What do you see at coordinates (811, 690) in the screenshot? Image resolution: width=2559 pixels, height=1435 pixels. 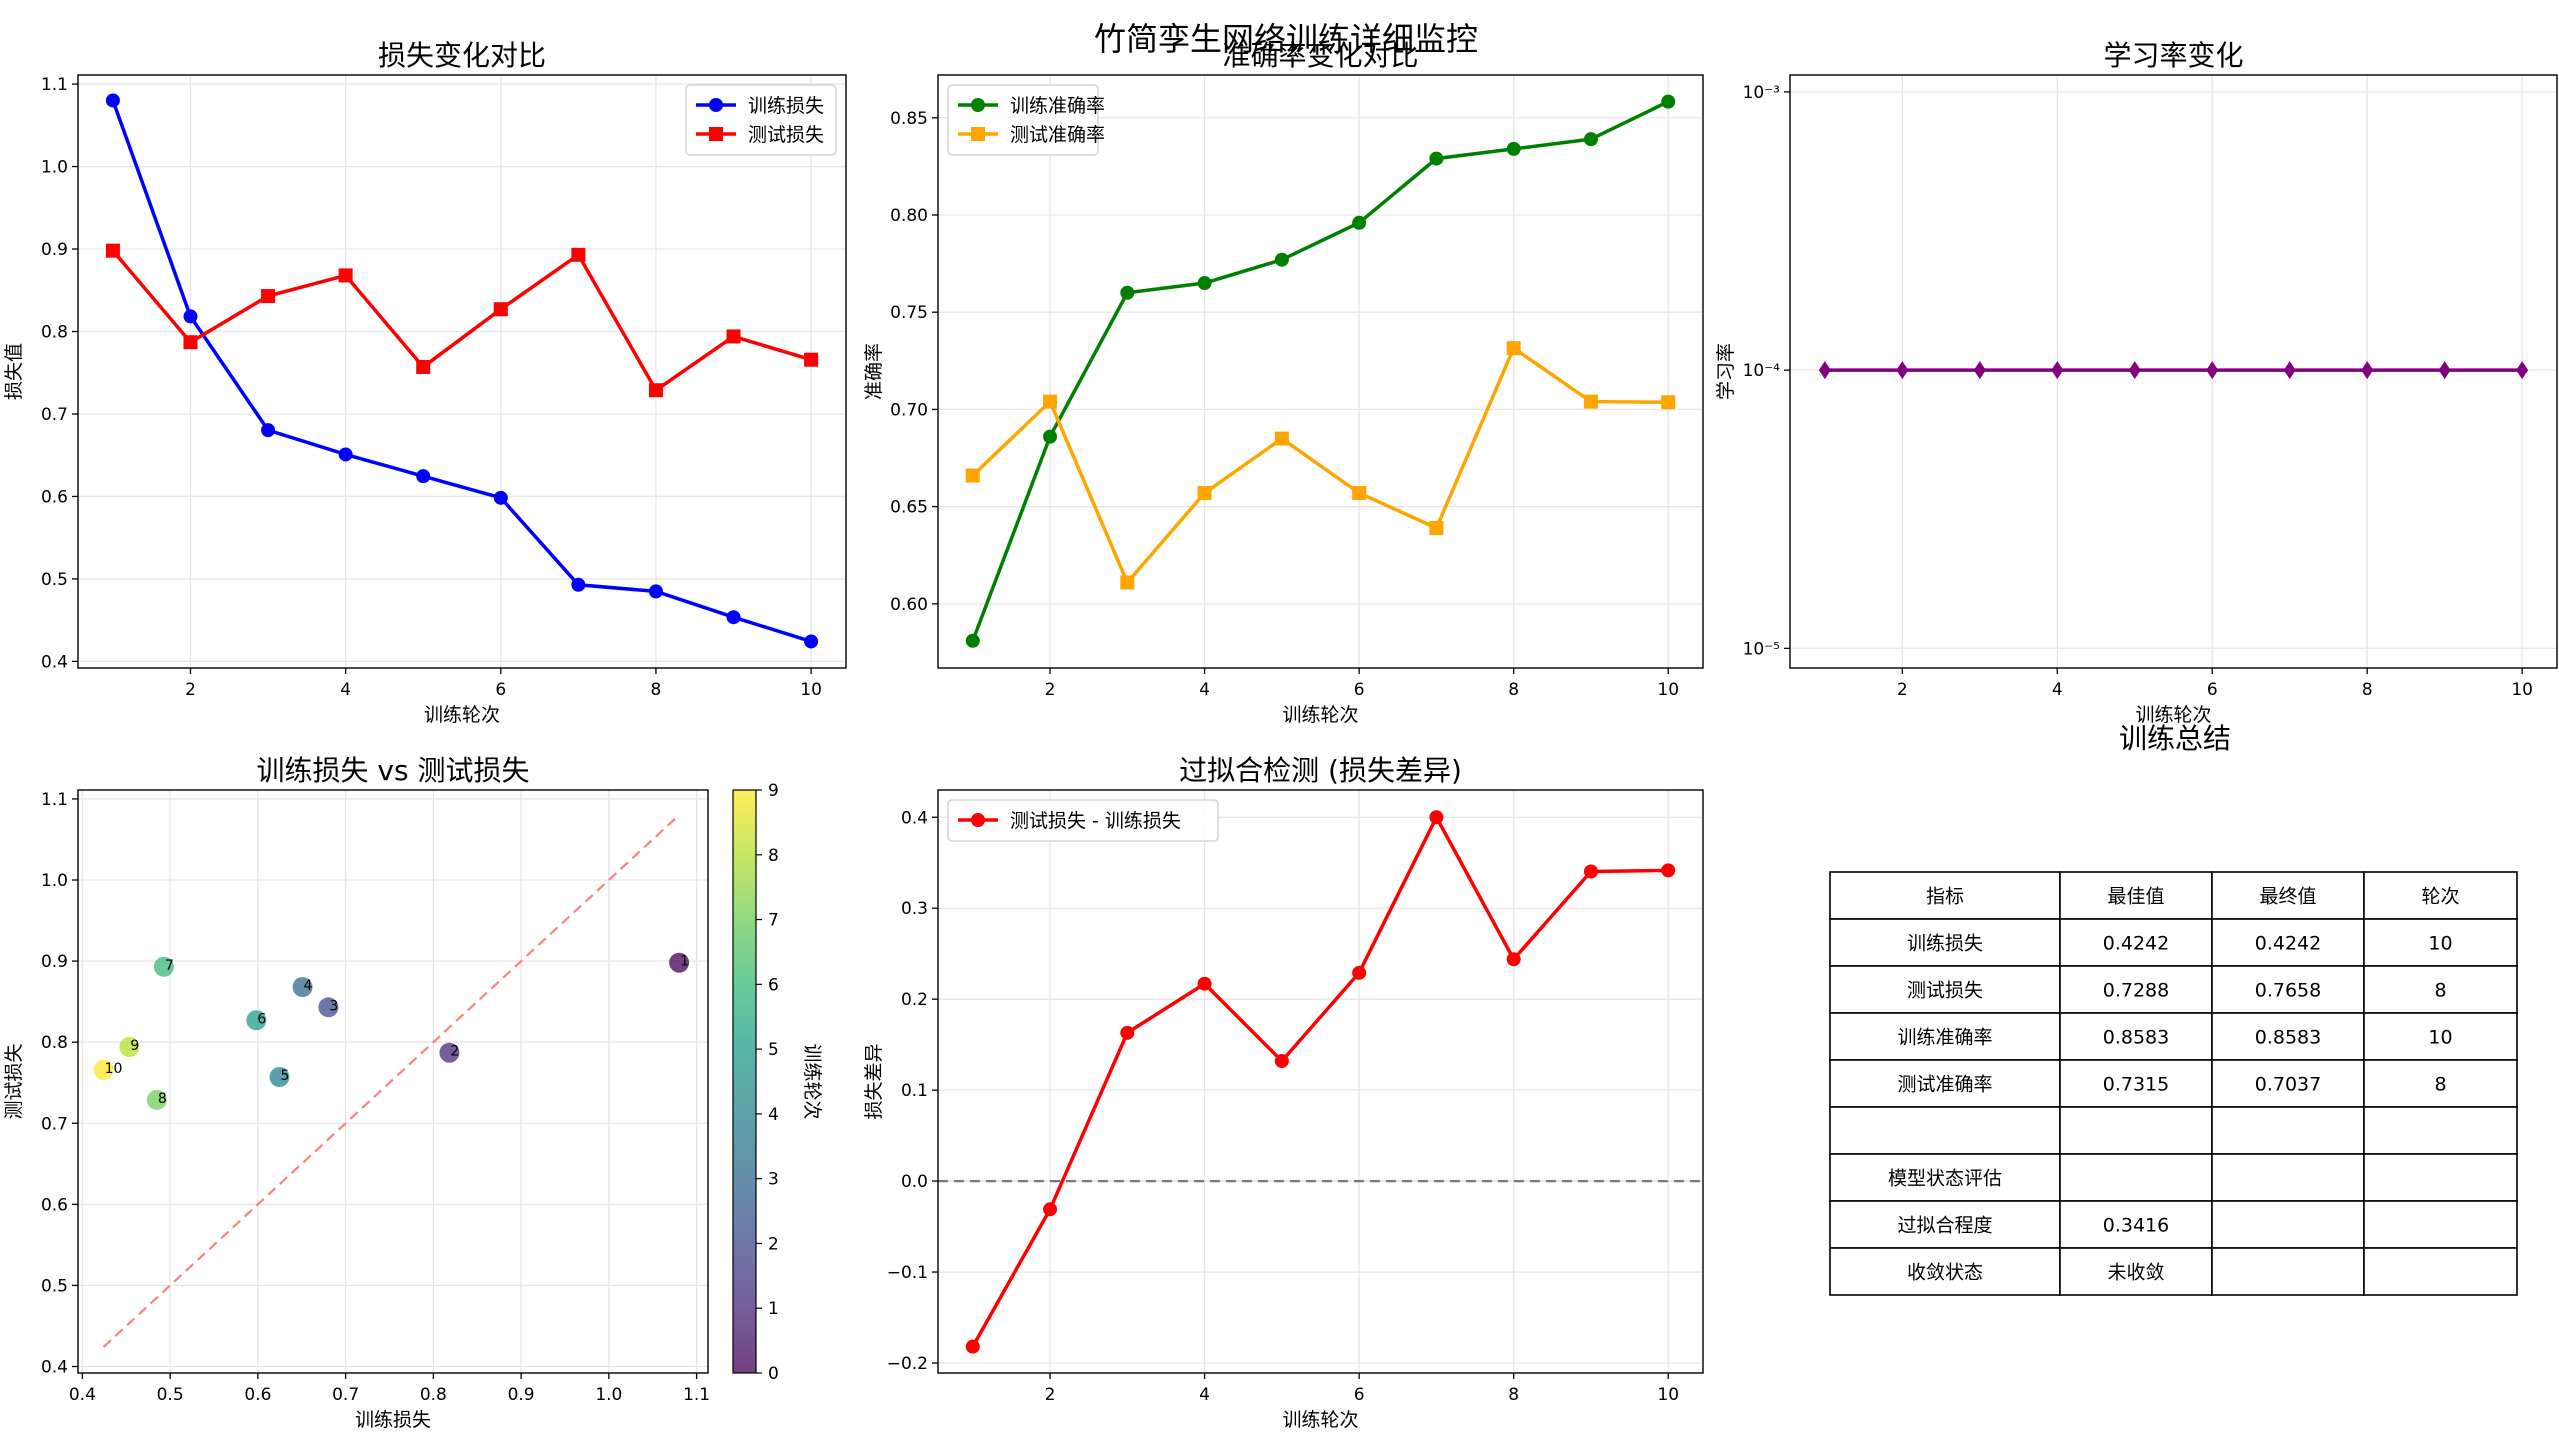 I see `x-tick-label: 10` at bounding box center [811, 690].